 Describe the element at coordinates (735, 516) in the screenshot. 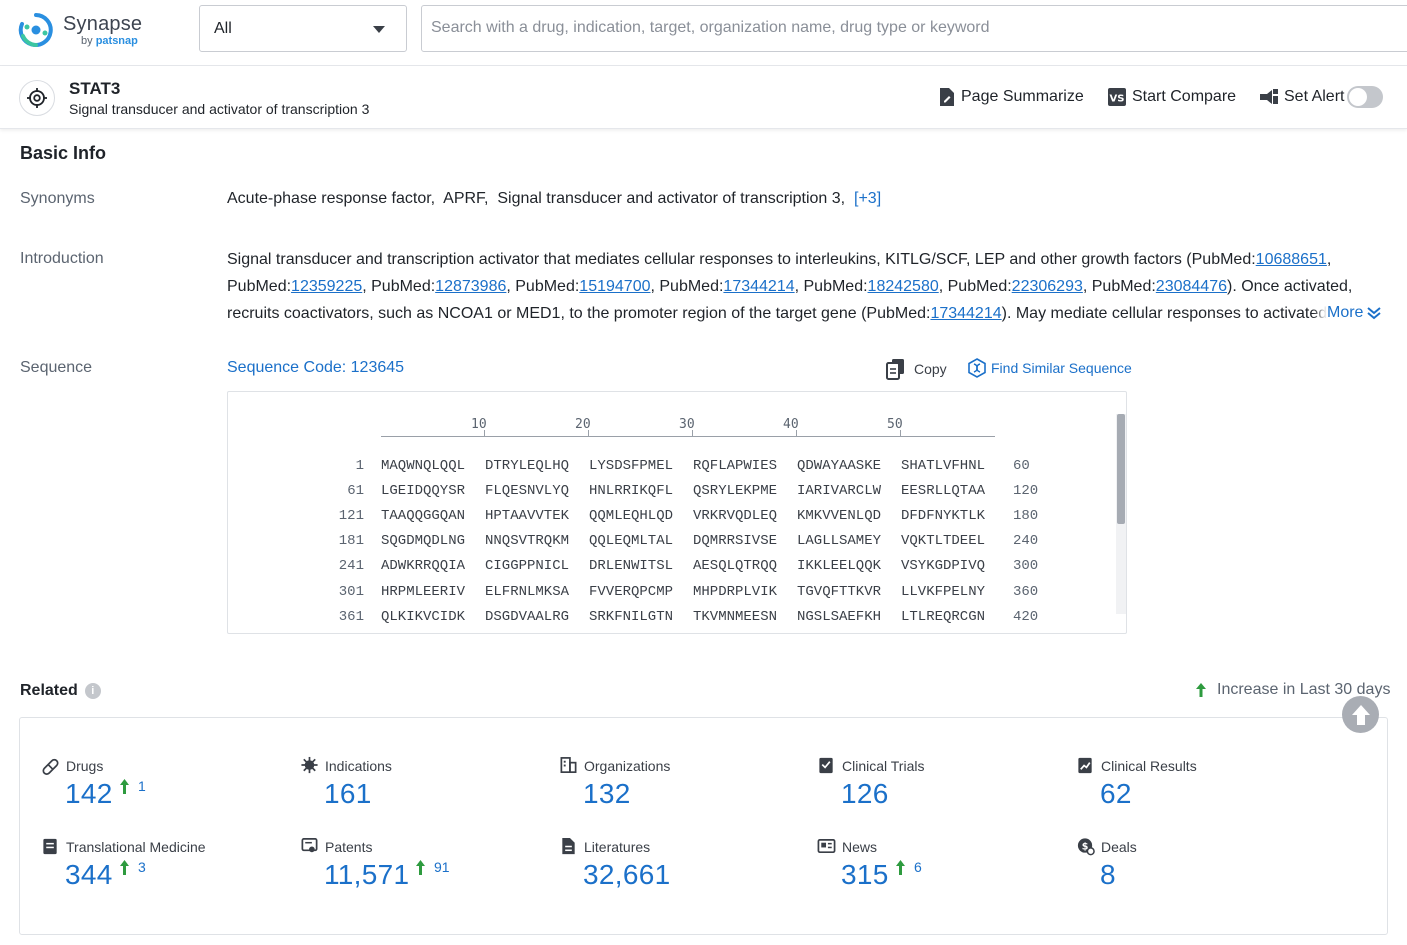

I see `sequence-block: VRKRVQDLEQ` at that location.